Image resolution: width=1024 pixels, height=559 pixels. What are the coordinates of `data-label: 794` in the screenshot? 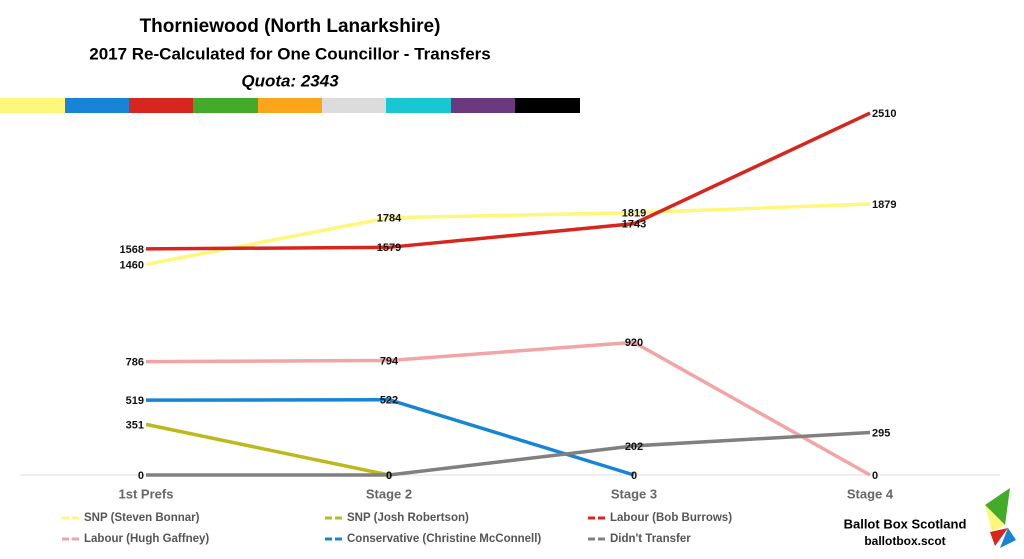 It's located at (389, 361).